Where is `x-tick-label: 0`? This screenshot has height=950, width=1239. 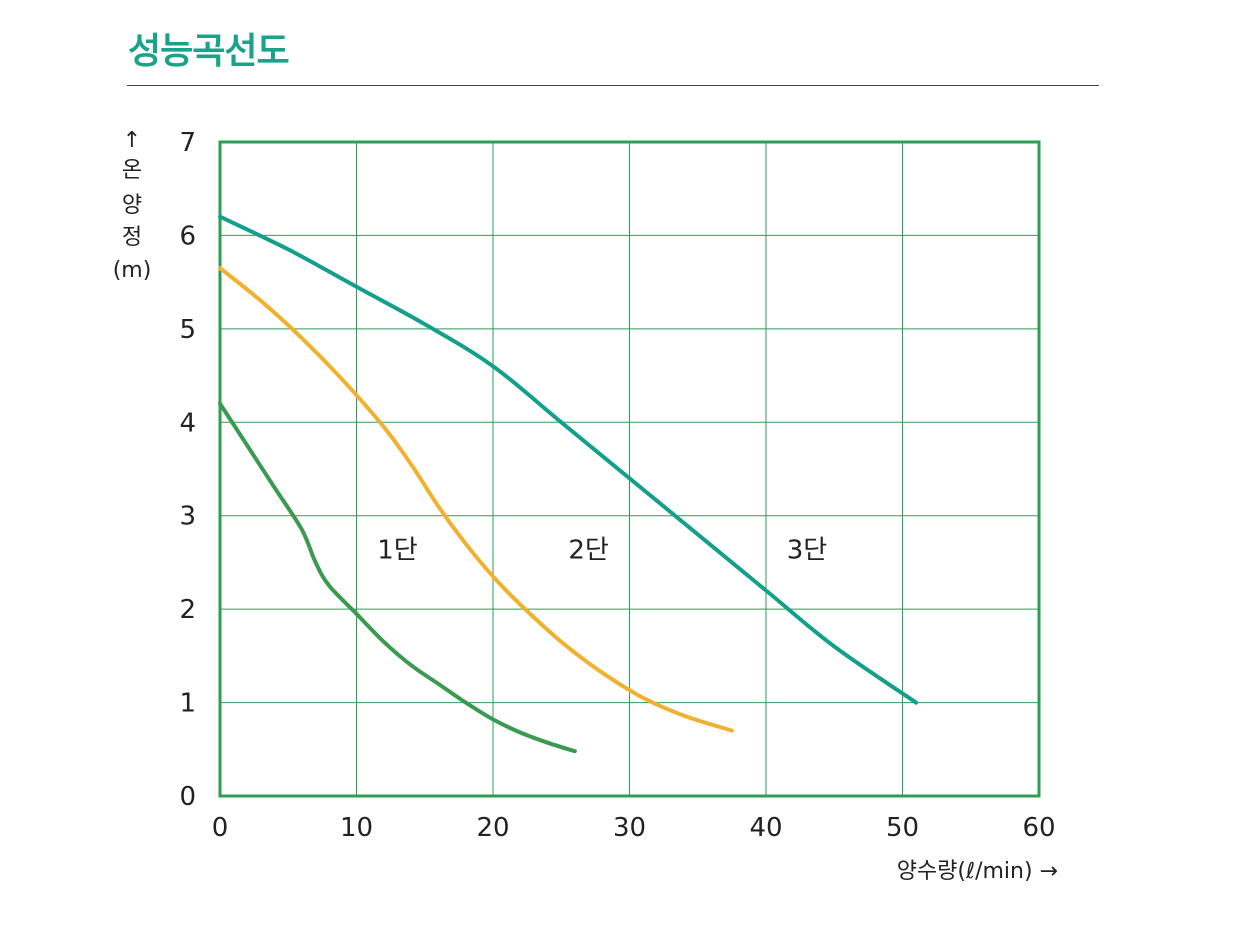
x-tick-label: 0 is located at coordinates (220, 828).